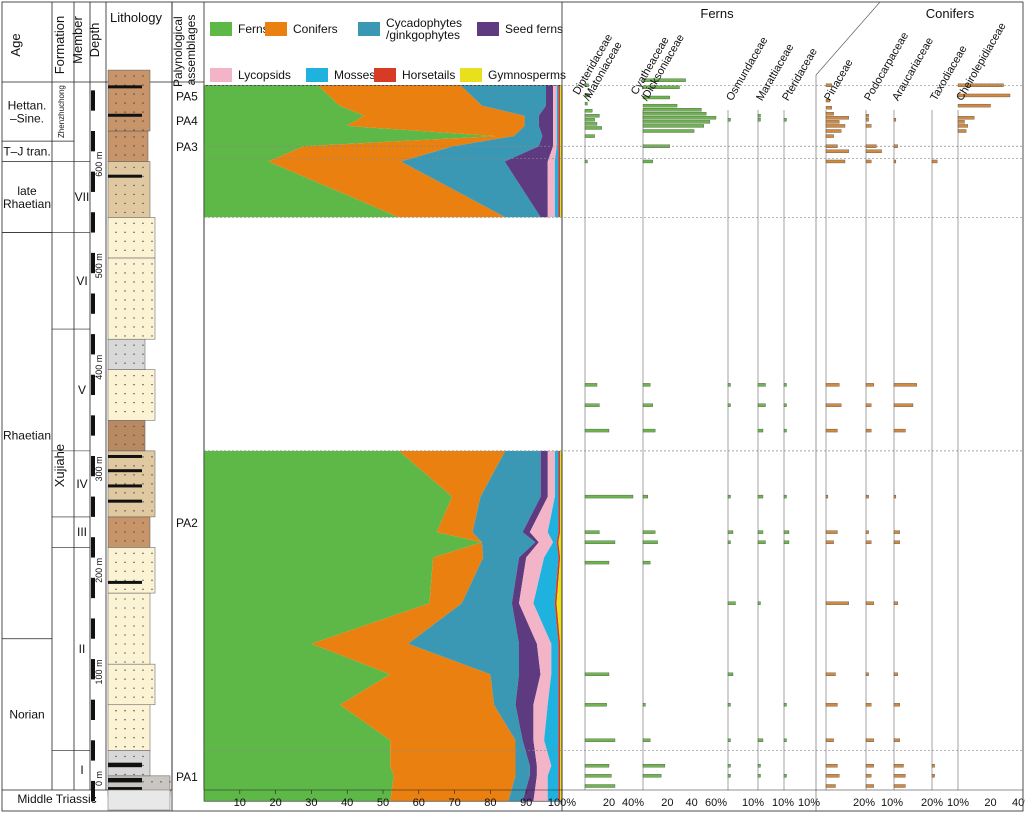 Image resolution: width=1025 pixels, height=813 pixels. Describe the element at coordinates (27, 197) in the screenshot. I see `age-label: late Rhaetian` at that location.